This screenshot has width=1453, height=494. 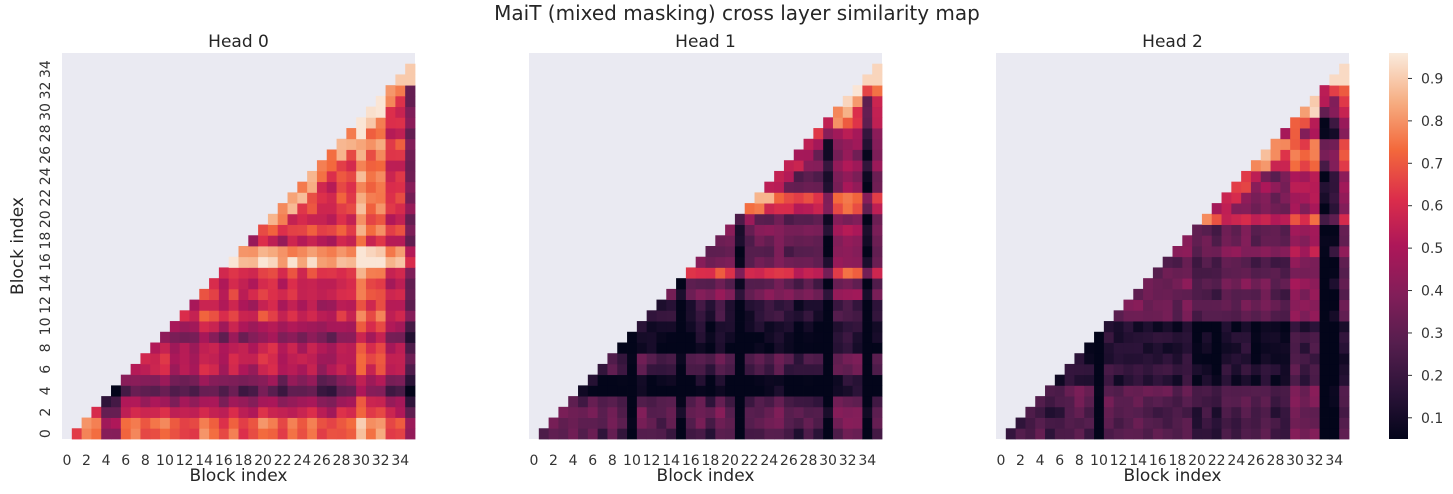 What do you see at coordinates (46, 412) in the screenshot?
I see `y-tick-label: 2` at bounding box center [46, 412].